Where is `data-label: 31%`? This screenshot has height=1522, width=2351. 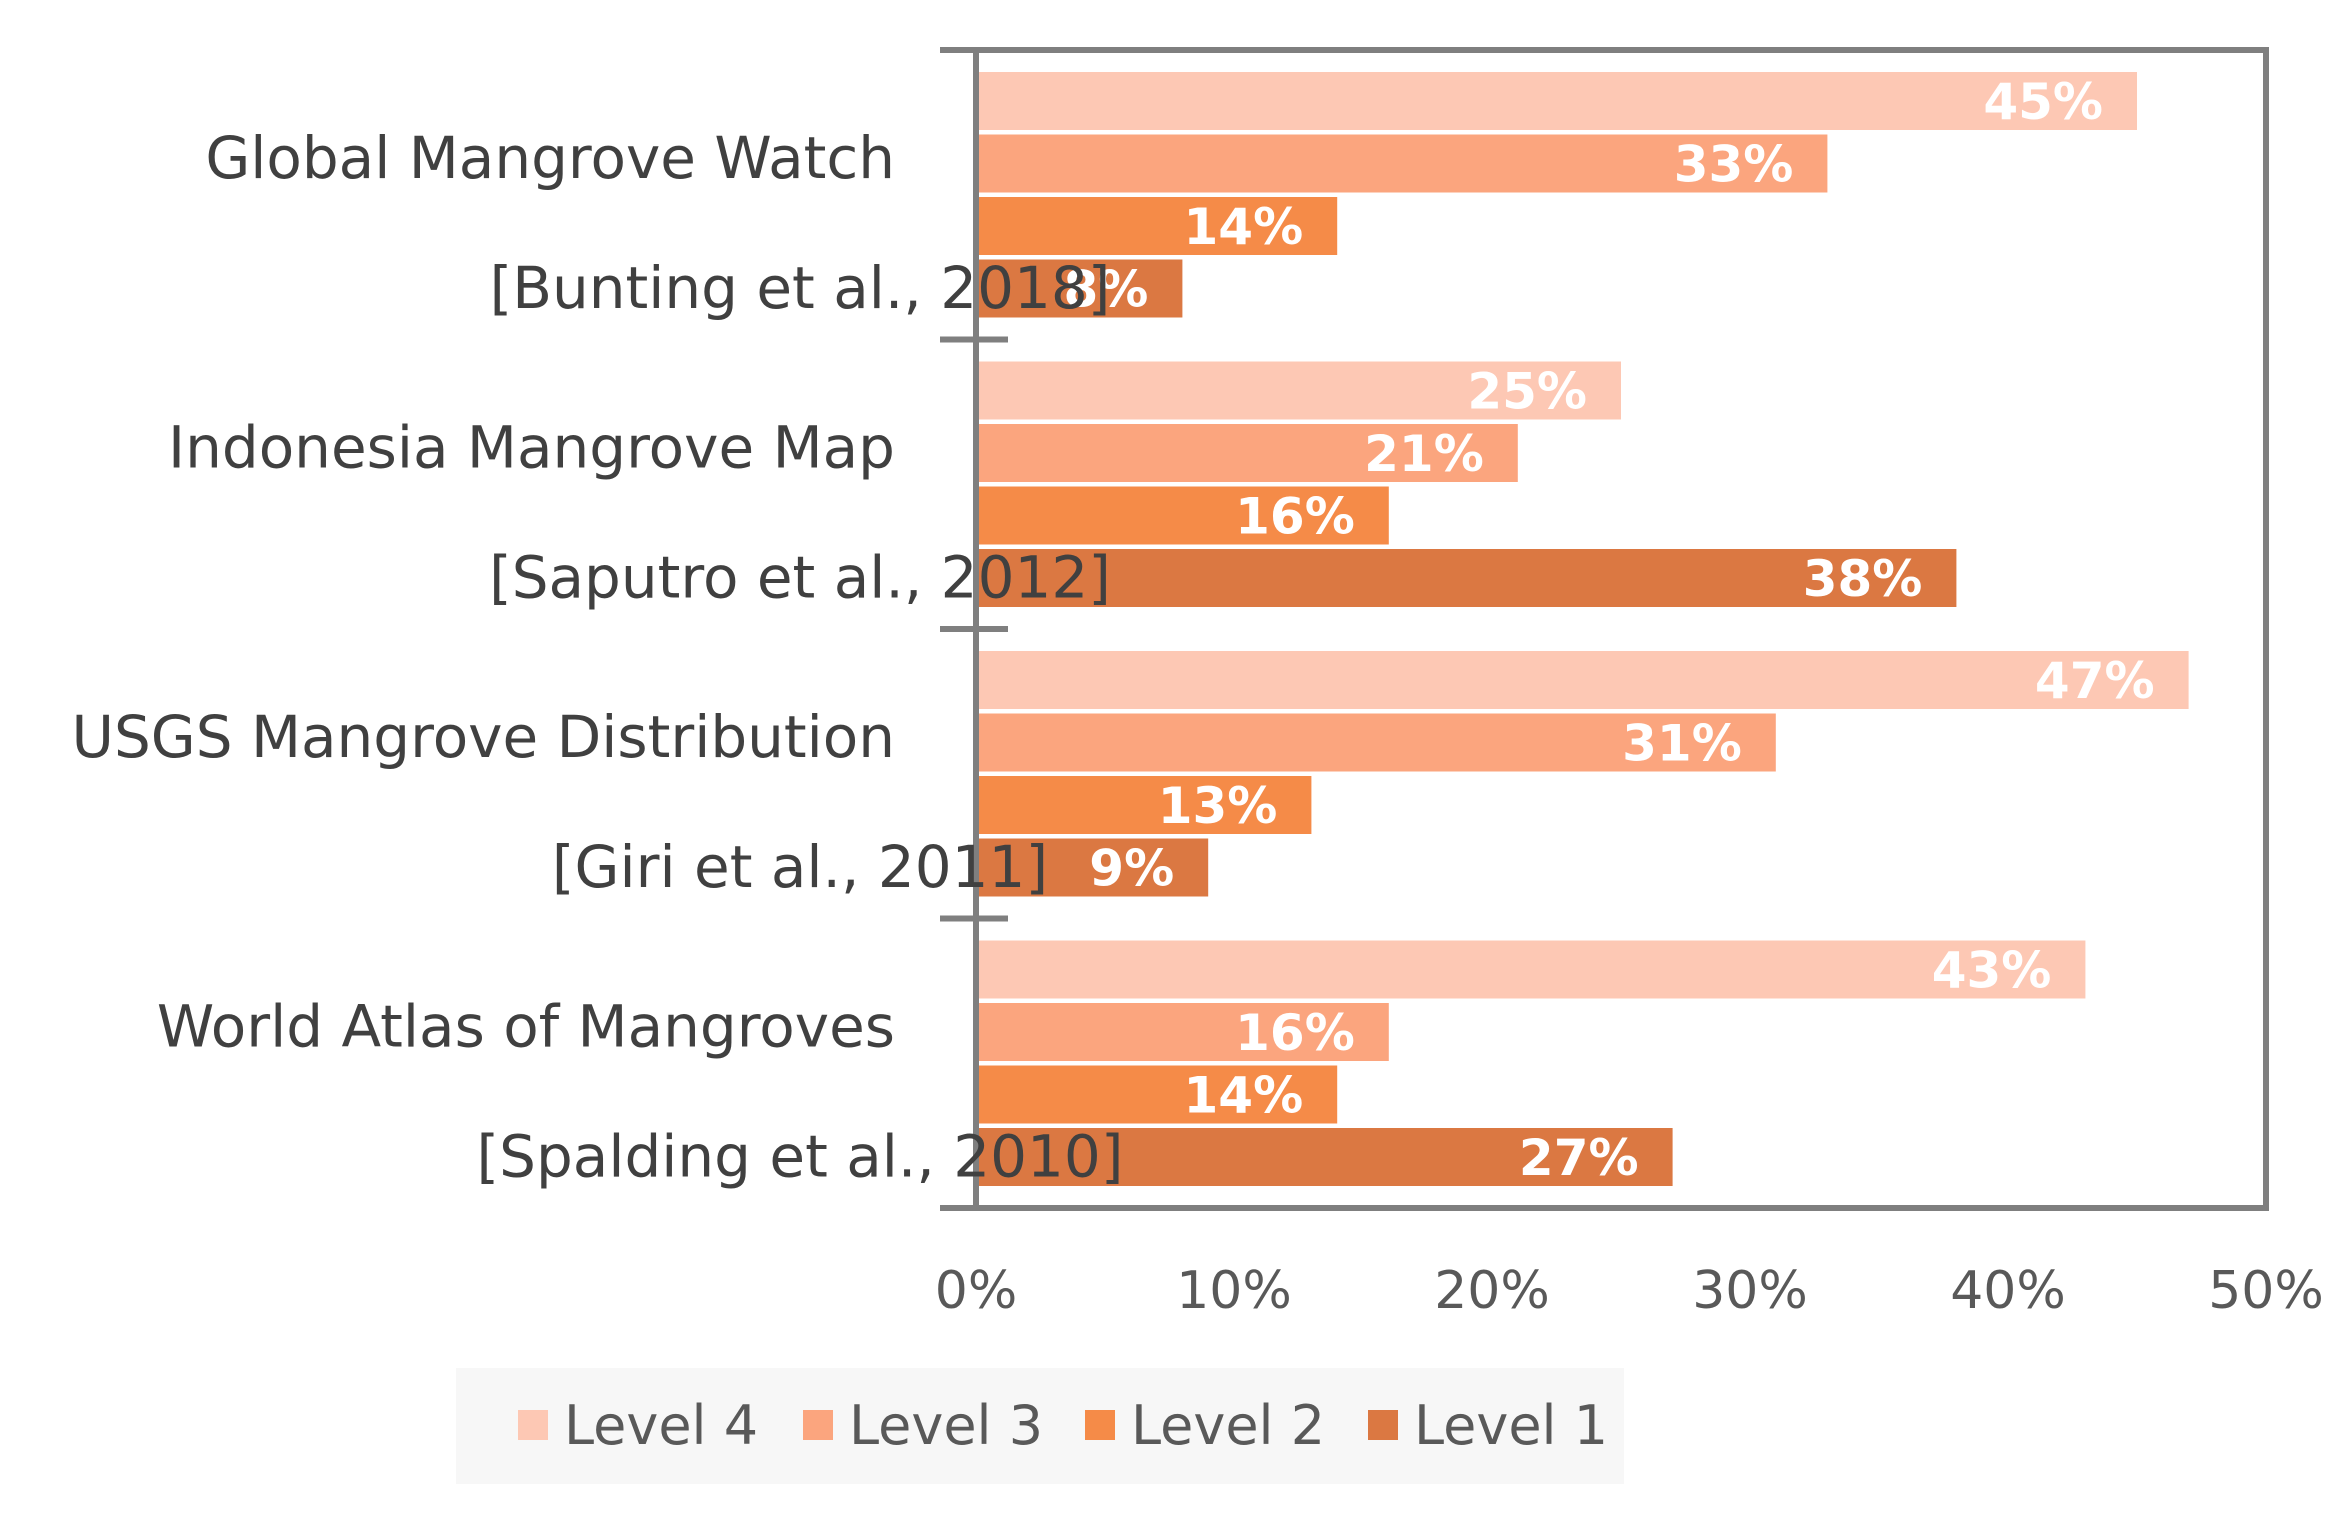 data-label: 31% is located at coordinates (1682, 744).